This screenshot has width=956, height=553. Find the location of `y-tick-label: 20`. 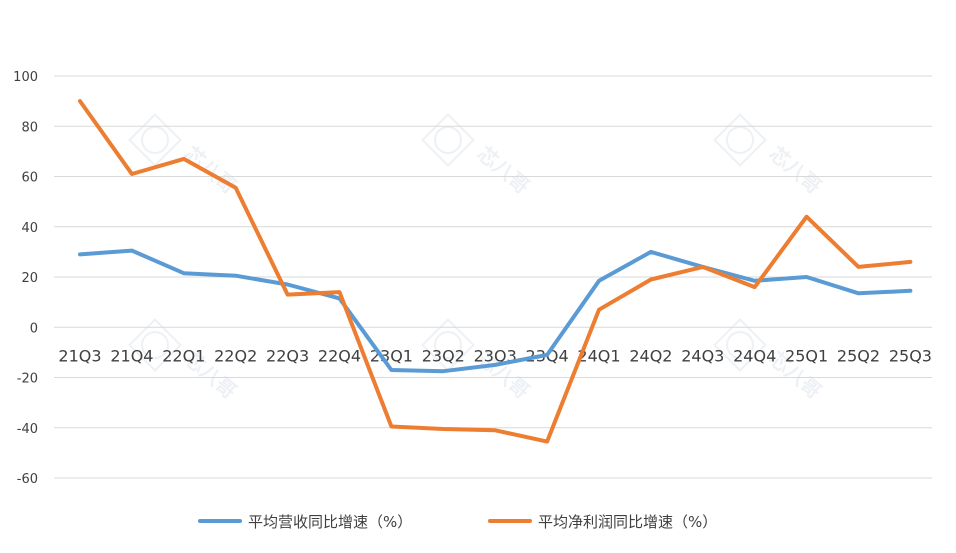

y-tick-label: 20 is located at coordinates (29, 278).